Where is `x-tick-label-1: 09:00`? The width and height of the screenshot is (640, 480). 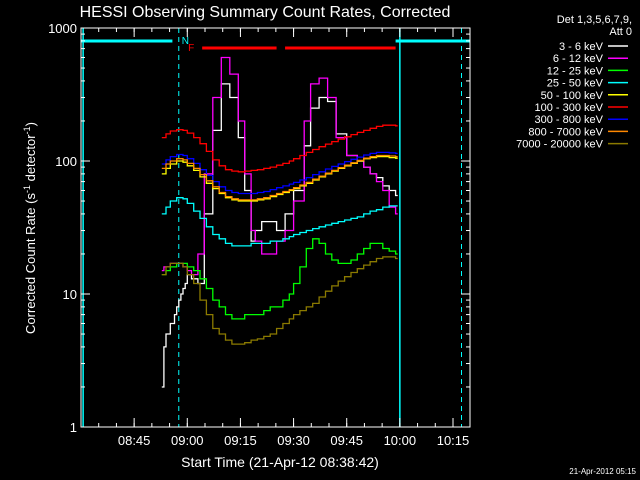 x-tick-label-1: 09:00 is located at coordinates (187, 440).